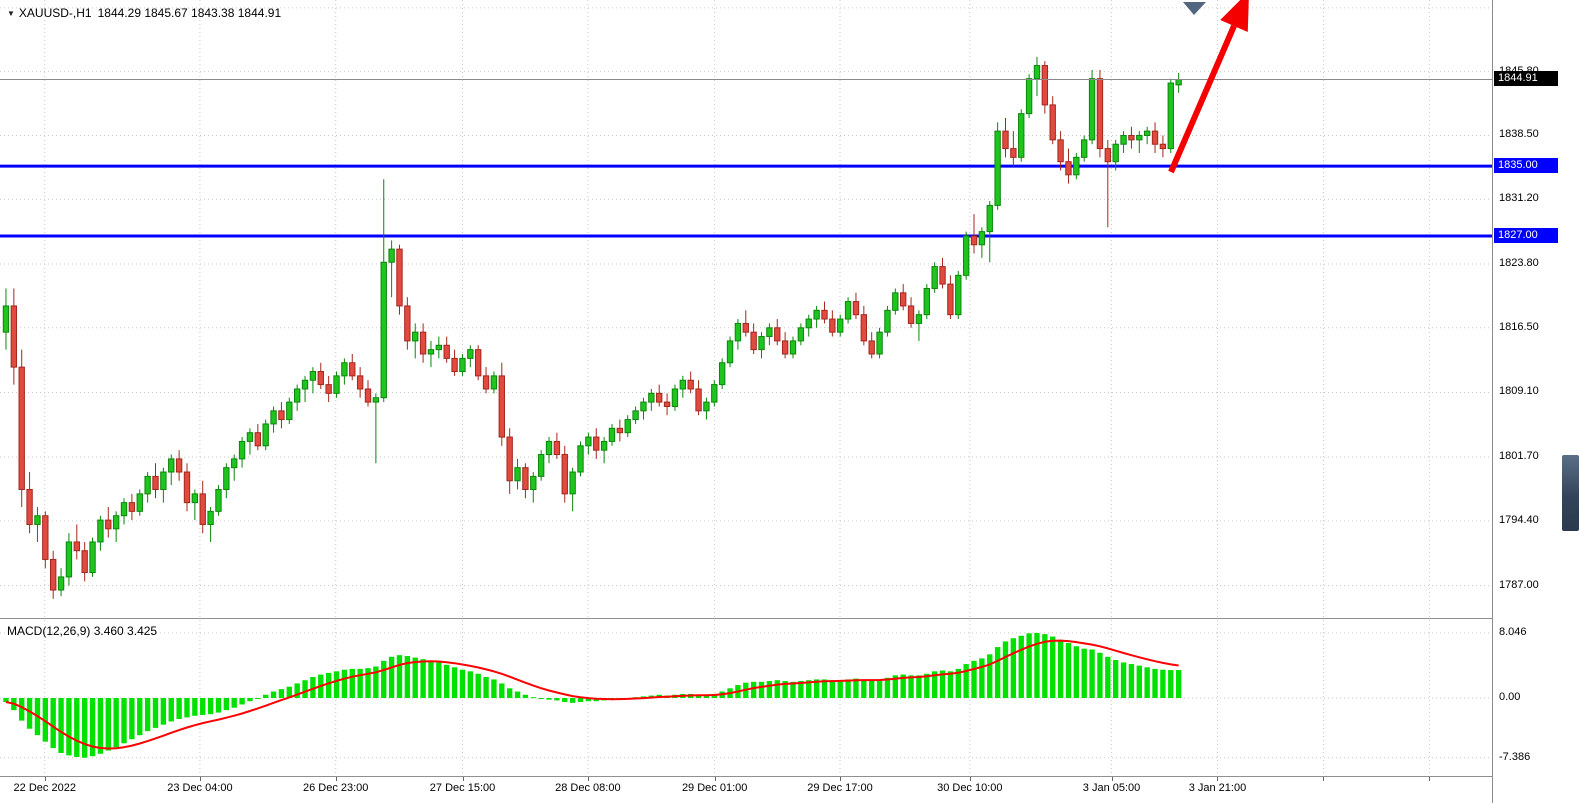  What do you see at coordinates (789, 618) in the screenshot?
I see `pane-separator` at bounding box center [789, 618].